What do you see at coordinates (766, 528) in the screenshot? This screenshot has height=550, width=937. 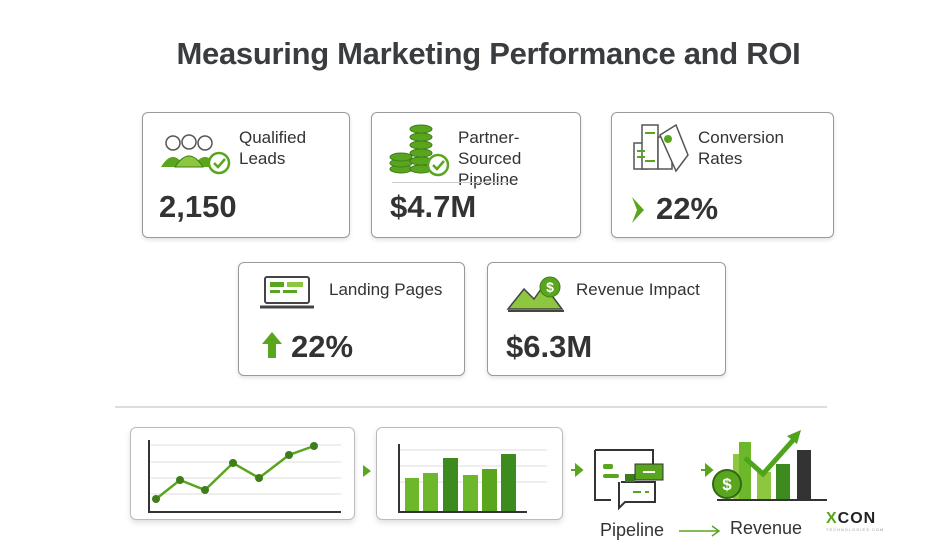 I see `flow-to-label: Revenue` at bounding box center [766, 528].